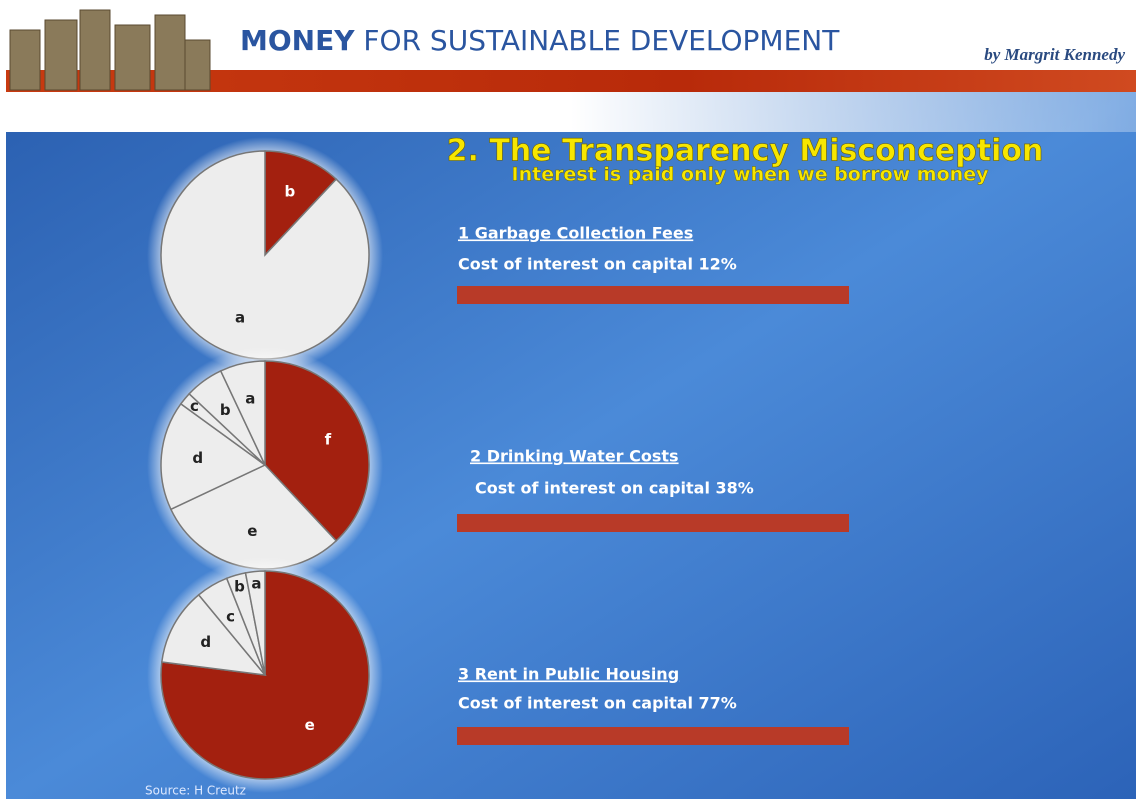 The image size is (1142, 803). I want to click on source: Source: H Creutz, so click(195, 791).